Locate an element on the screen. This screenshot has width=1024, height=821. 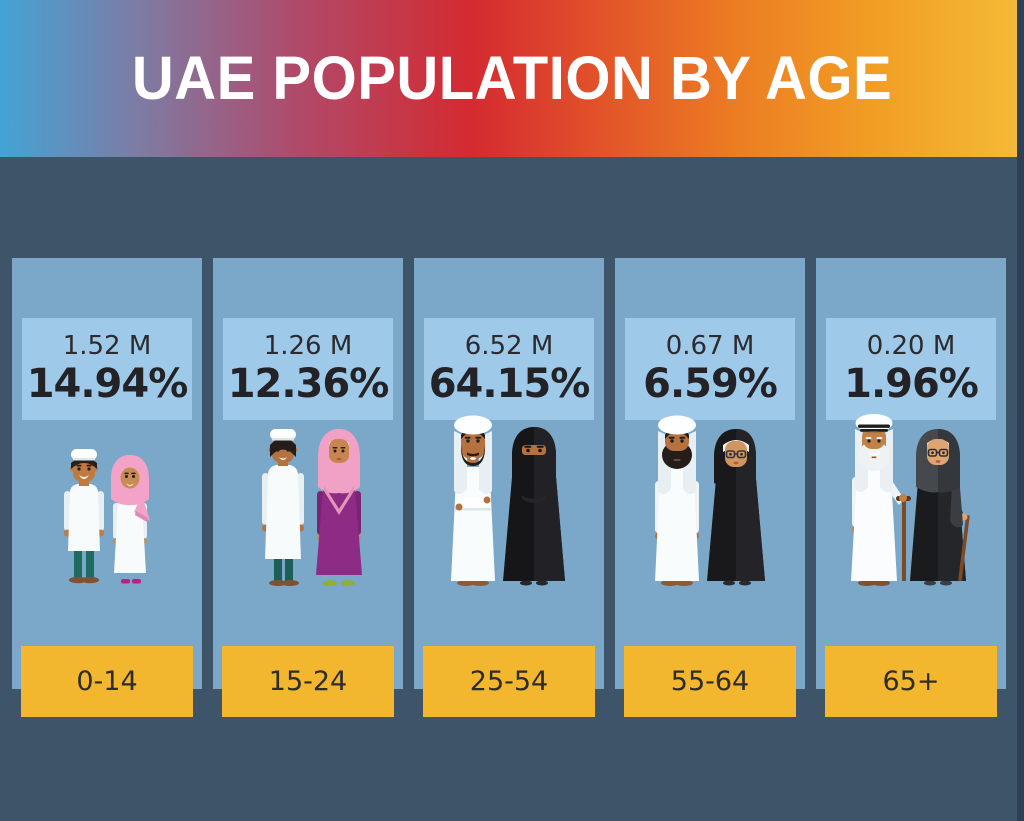
age-range-label: 65+ is located at coordinates (911, 681).